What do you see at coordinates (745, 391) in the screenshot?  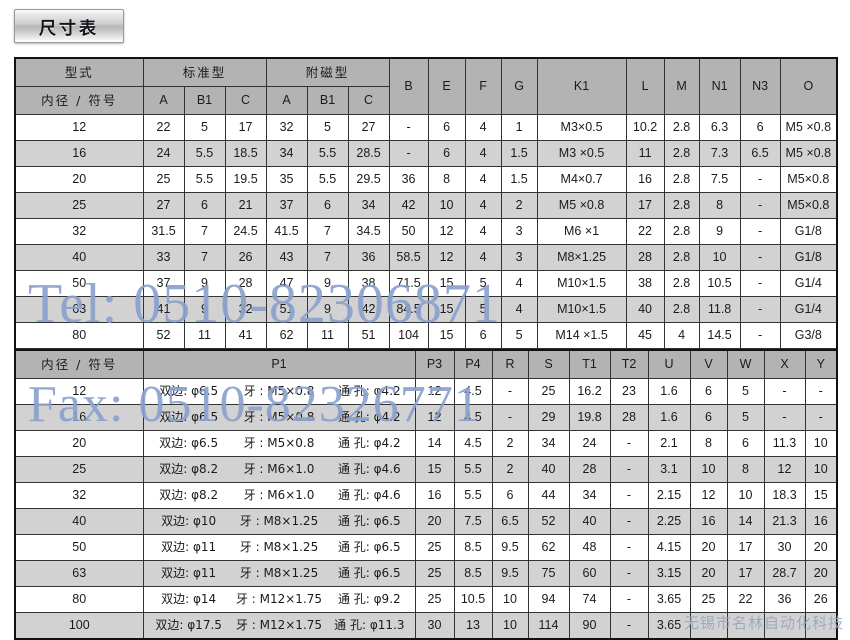 I see `table-cell: 5` at bounding box center [745, 391].